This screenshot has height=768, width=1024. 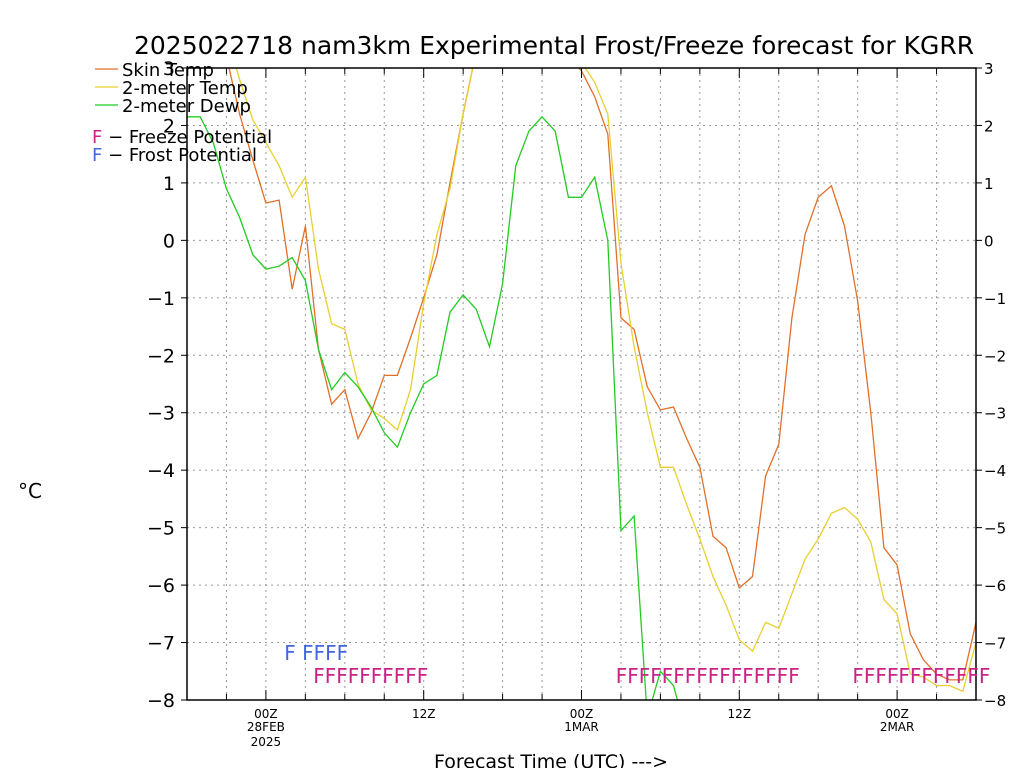 What do you see at coordinates (161, 644) in the screenshot?
I see `y-tick-label-left: −7` at bounding box center [161, 644].